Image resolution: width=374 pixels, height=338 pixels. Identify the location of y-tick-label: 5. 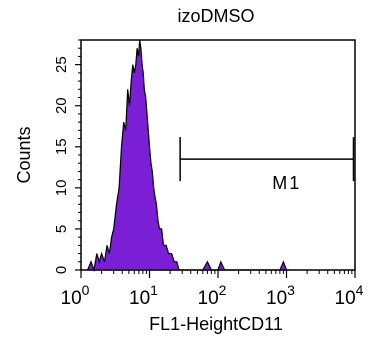
(61, 229).